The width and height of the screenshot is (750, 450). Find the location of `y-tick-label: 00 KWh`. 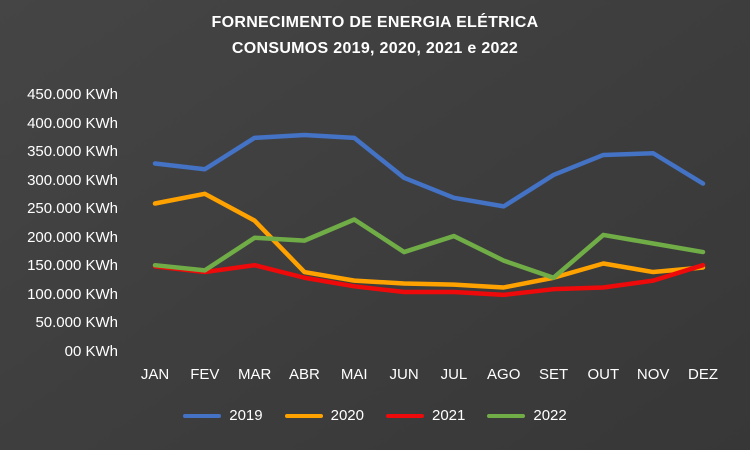

y-tick-label: 00 KWh is located at coordinates (91, 351).